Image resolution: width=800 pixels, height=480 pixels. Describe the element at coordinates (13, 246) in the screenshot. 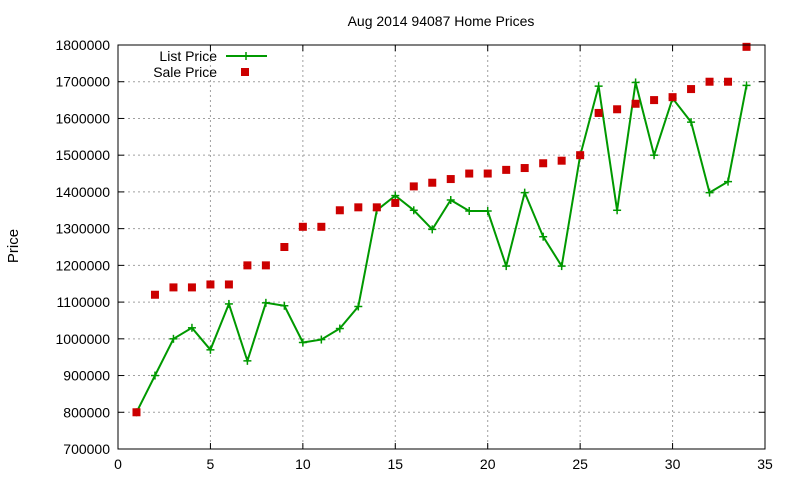

I see `y-axis-label: Price` at that location.